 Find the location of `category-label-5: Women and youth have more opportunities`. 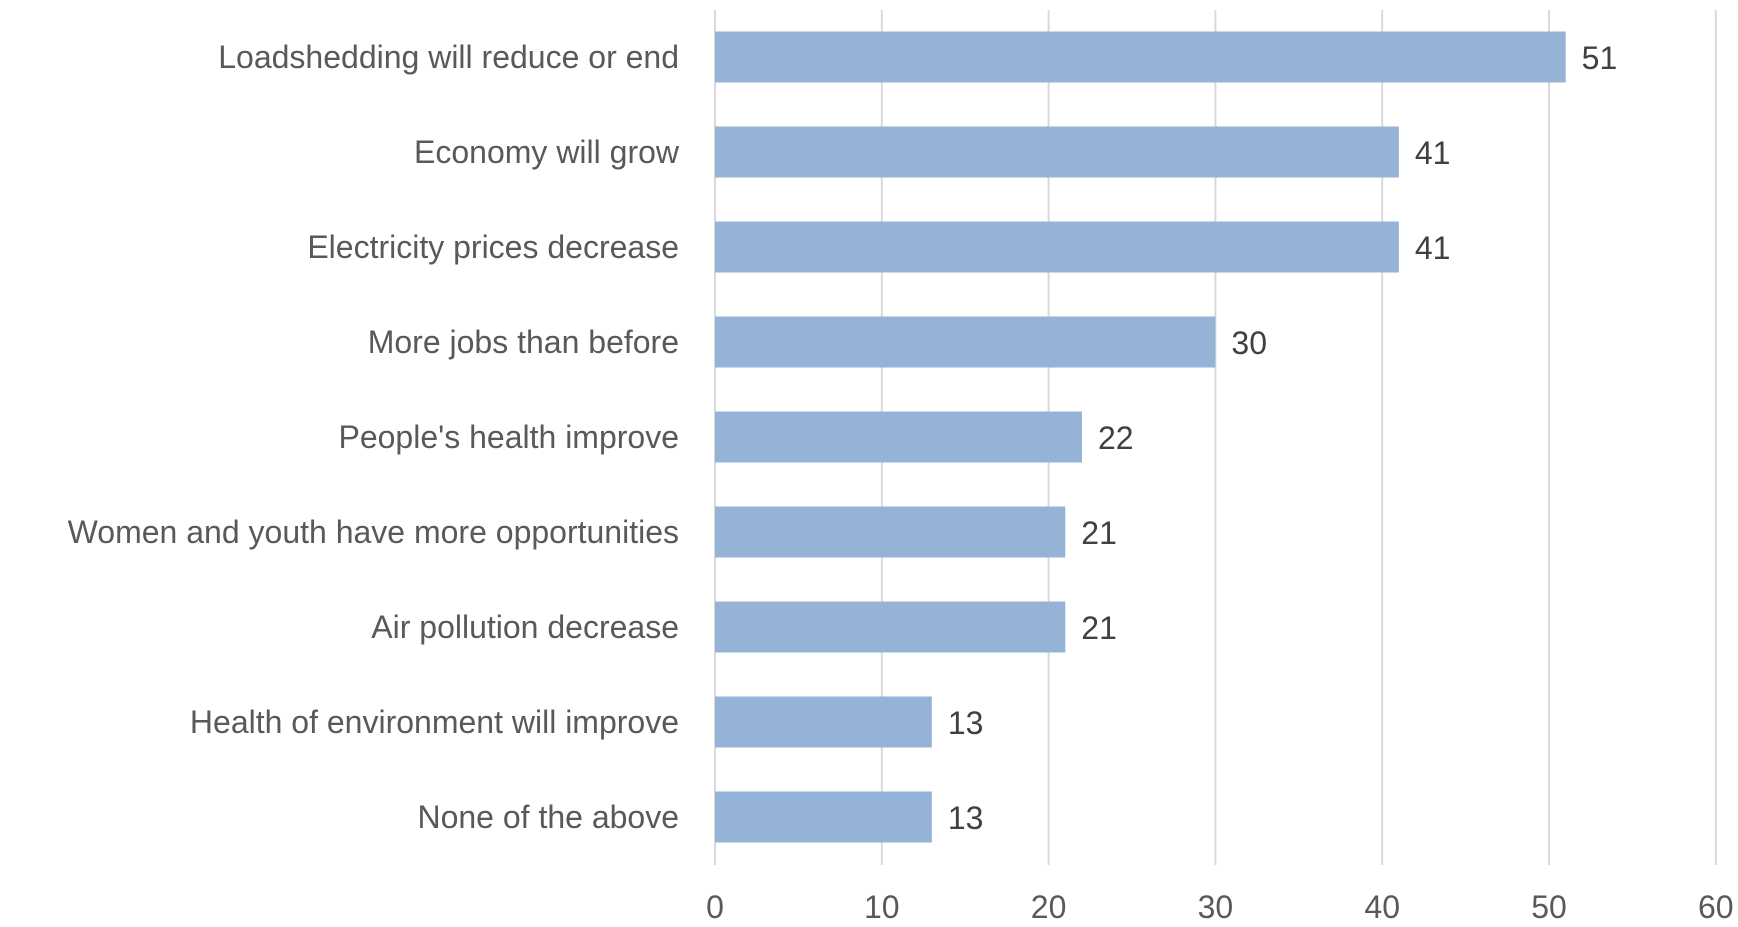

category-label-5: Women and youth have more opportunities is located at coordinates (373, 532).